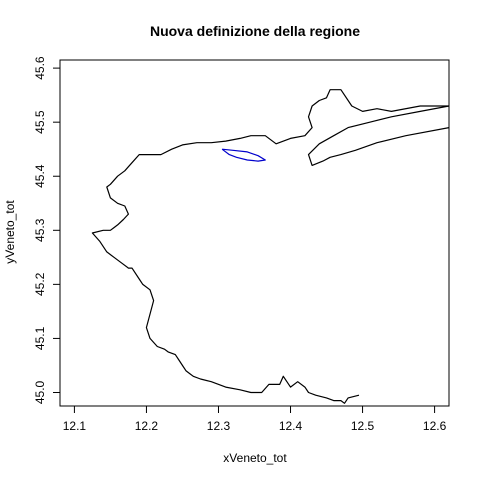 Image resolution: width=480 pixels, height=480 pixels. Describe the element at coordinates (255, 31) in the screenshot. I see `chart-title: Nuova definizione della regione` at that location.